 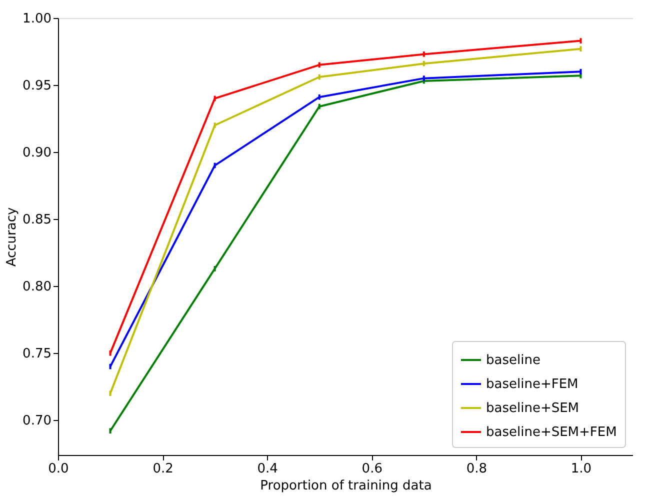 What do you see at coordinates (513, 360) in the screenshot?
I see `legend-label: baseline` at bounding box center [513, 360].